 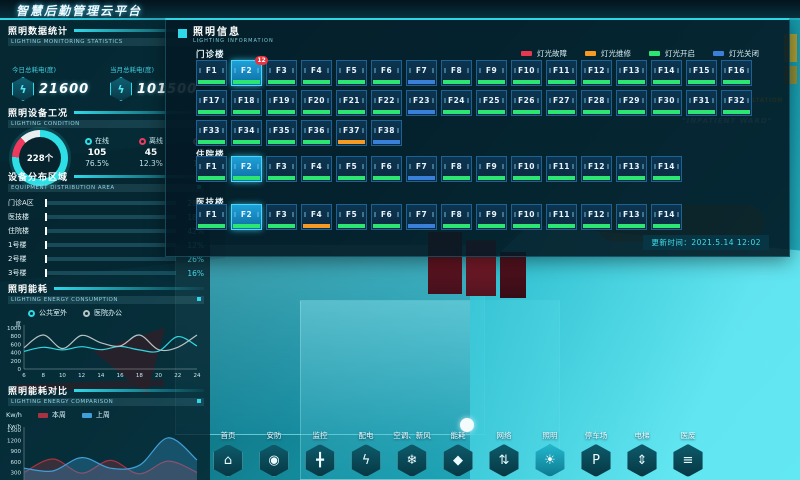 What do you see at coordinates (281, 73) in the screenshot?
I see `floor-button-门诊楼-F3: F3` at bounding box center [281, 73].